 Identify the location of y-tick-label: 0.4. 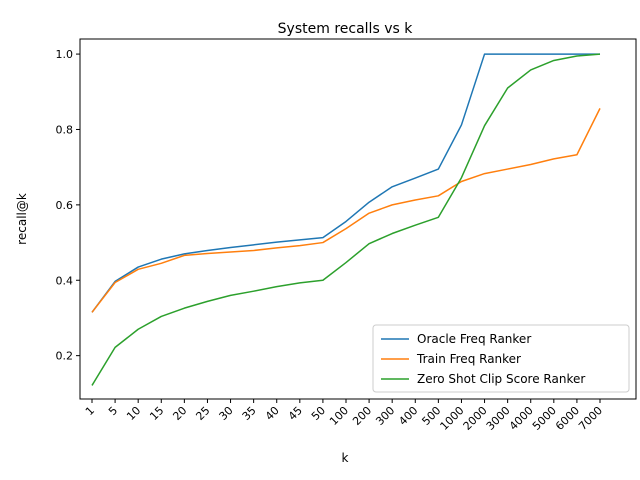
(65, 280).